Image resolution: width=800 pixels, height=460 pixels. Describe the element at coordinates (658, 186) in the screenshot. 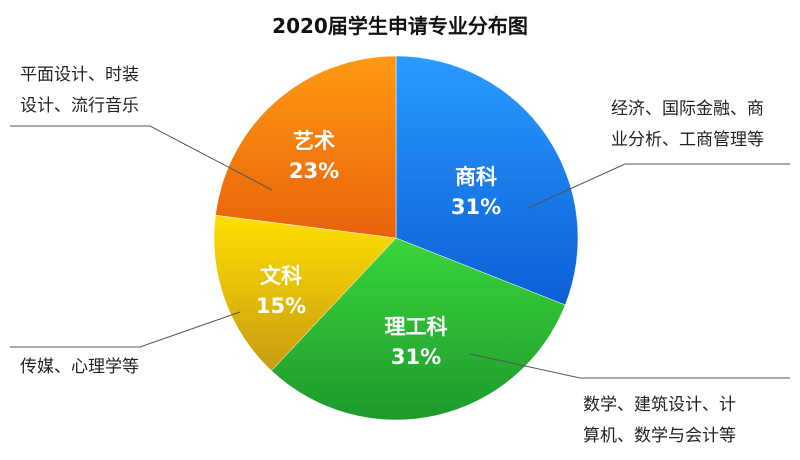

I see `leader-line-business` at that location.